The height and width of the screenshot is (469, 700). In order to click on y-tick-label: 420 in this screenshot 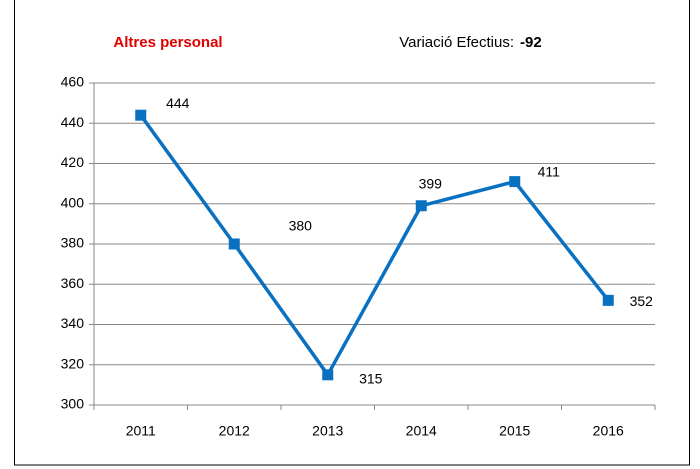, I will do `click(73, 162)`.